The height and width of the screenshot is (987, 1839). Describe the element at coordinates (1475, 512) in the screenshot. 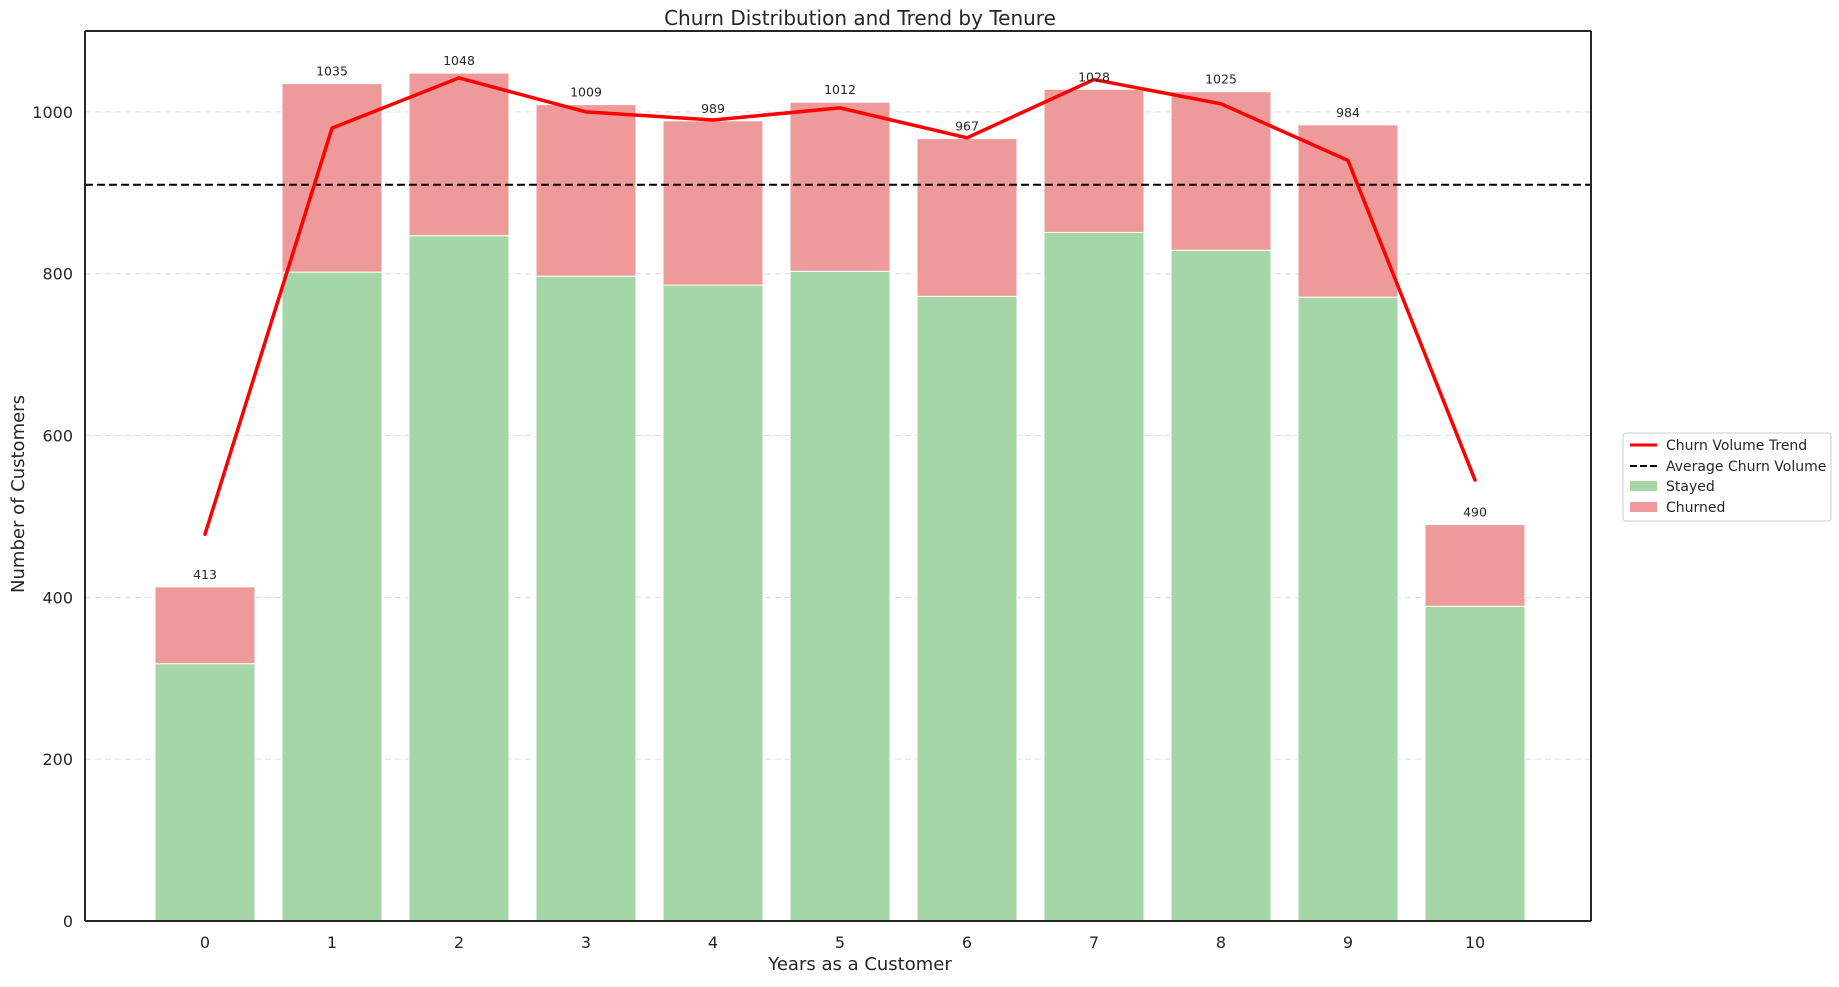

I see `data-label-10: 490` at that location.